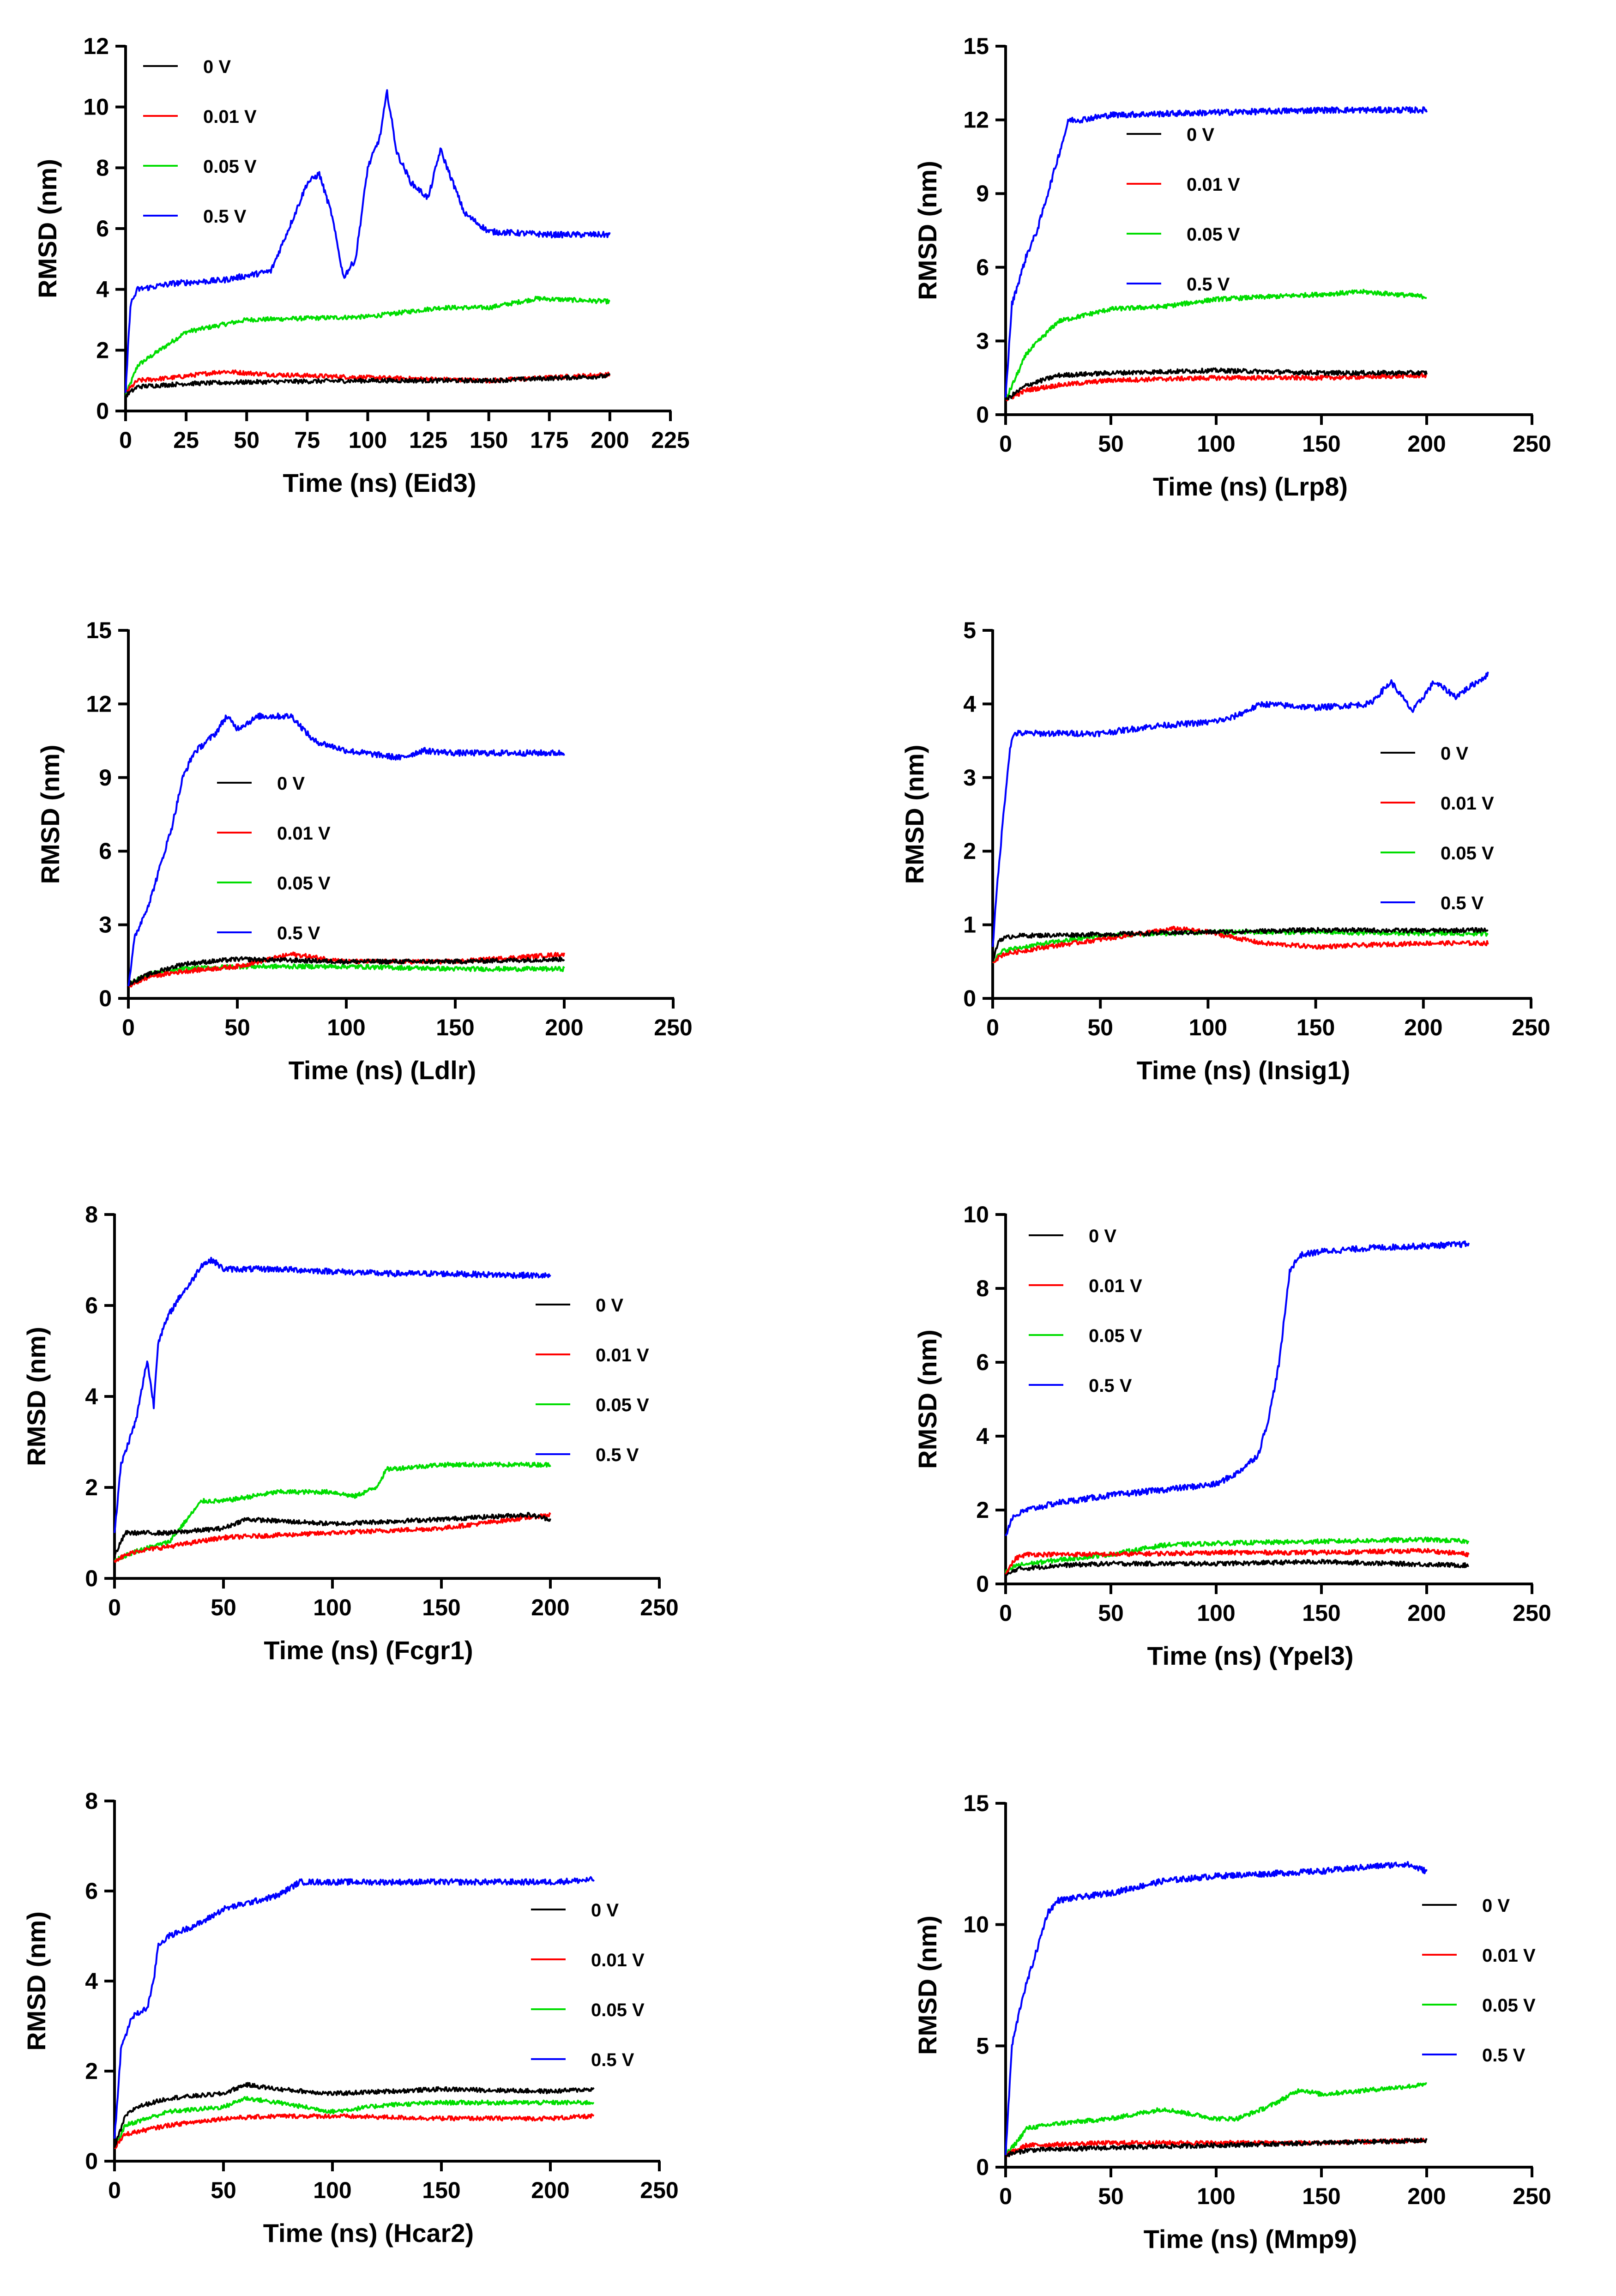 This screenshot has width=1616, height=2296. I want to click on x-tick-label: 75, so click(307, 440).